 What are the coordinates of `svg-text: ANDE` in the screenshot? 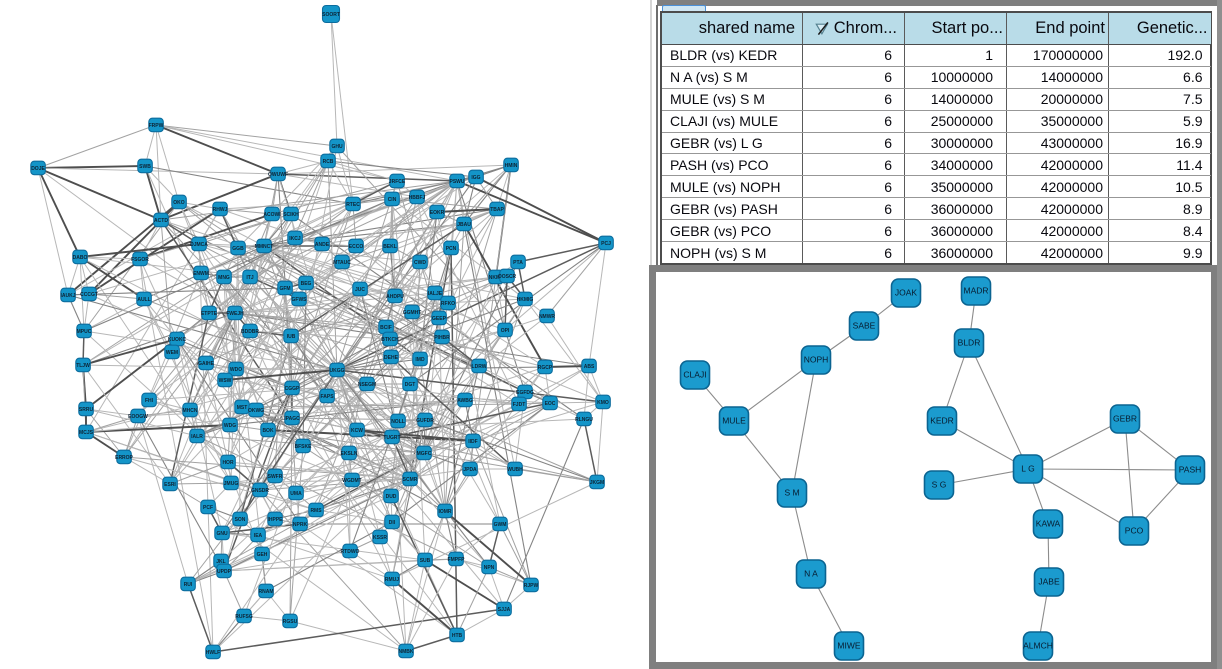 It's located at (322, 245).